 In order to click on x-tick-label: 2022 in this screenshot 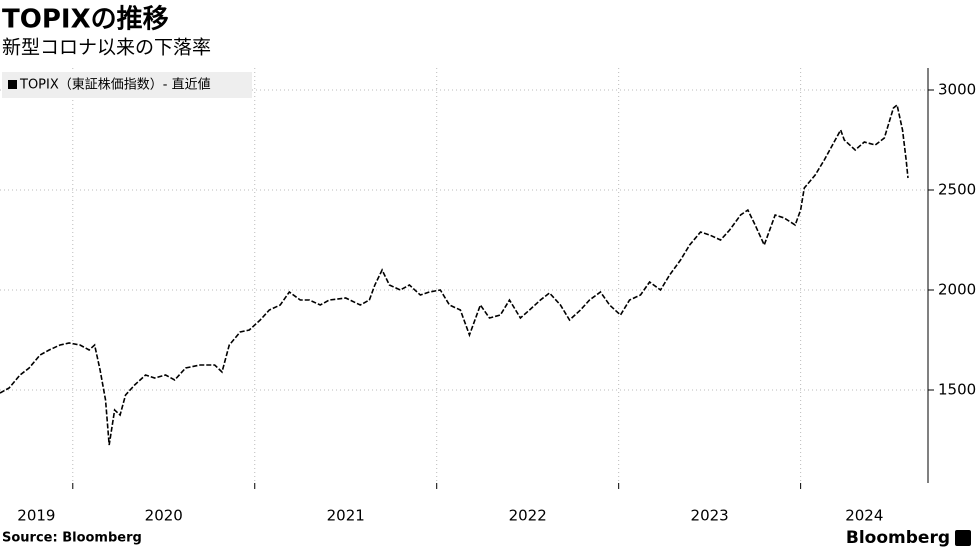, I will do `click(528, 516)`.